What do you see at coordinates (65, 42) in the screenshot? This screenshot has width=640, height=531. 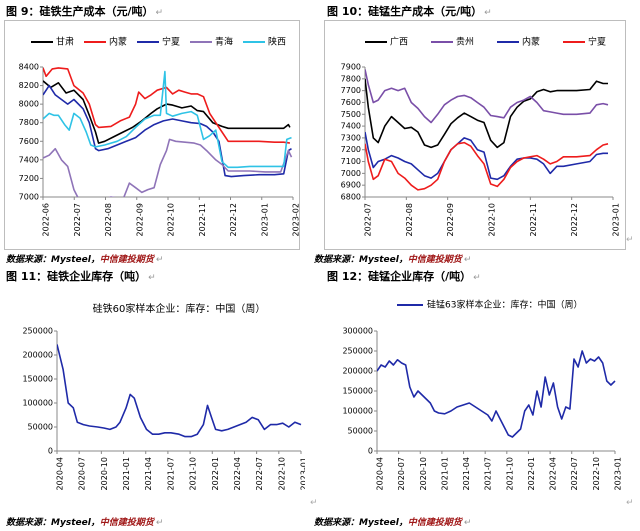 I see `legend-label: 甘肃` at bounding box center [65, 42].